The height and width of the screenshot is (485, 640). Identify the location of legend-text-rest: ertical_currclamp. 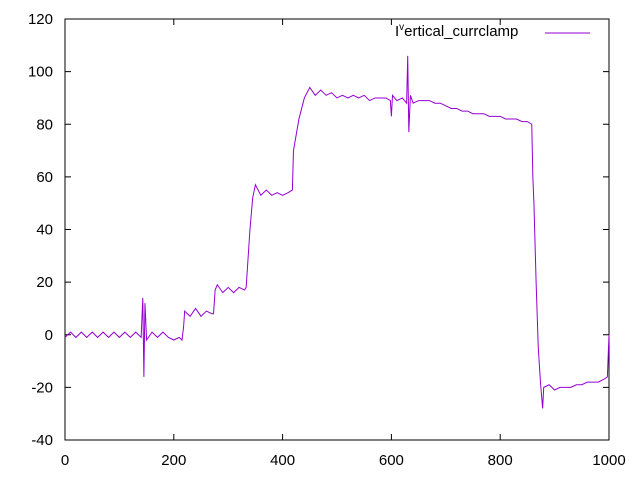
(461, 31).